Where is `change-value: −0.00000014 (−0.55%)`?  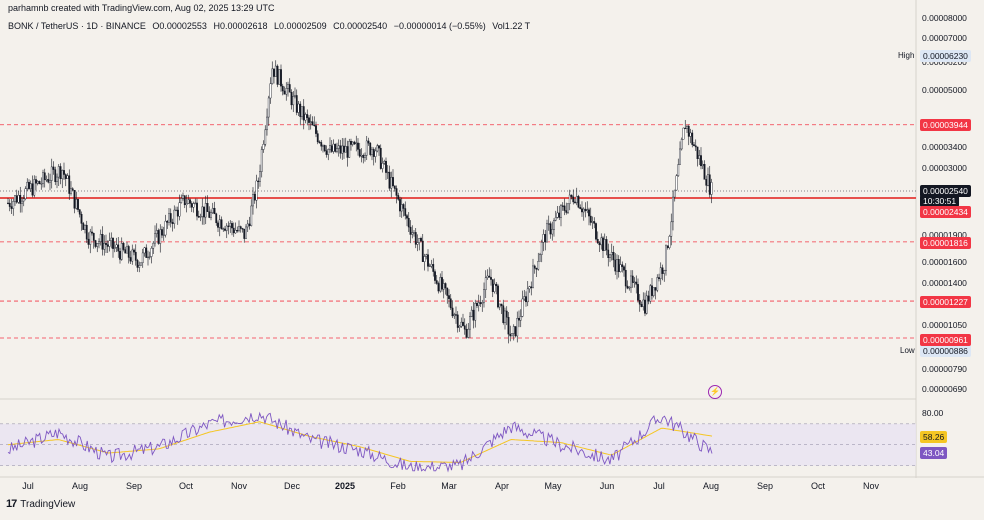
change-value: −0.00000014 (−0.55%) is located at coordinates (439, 26).